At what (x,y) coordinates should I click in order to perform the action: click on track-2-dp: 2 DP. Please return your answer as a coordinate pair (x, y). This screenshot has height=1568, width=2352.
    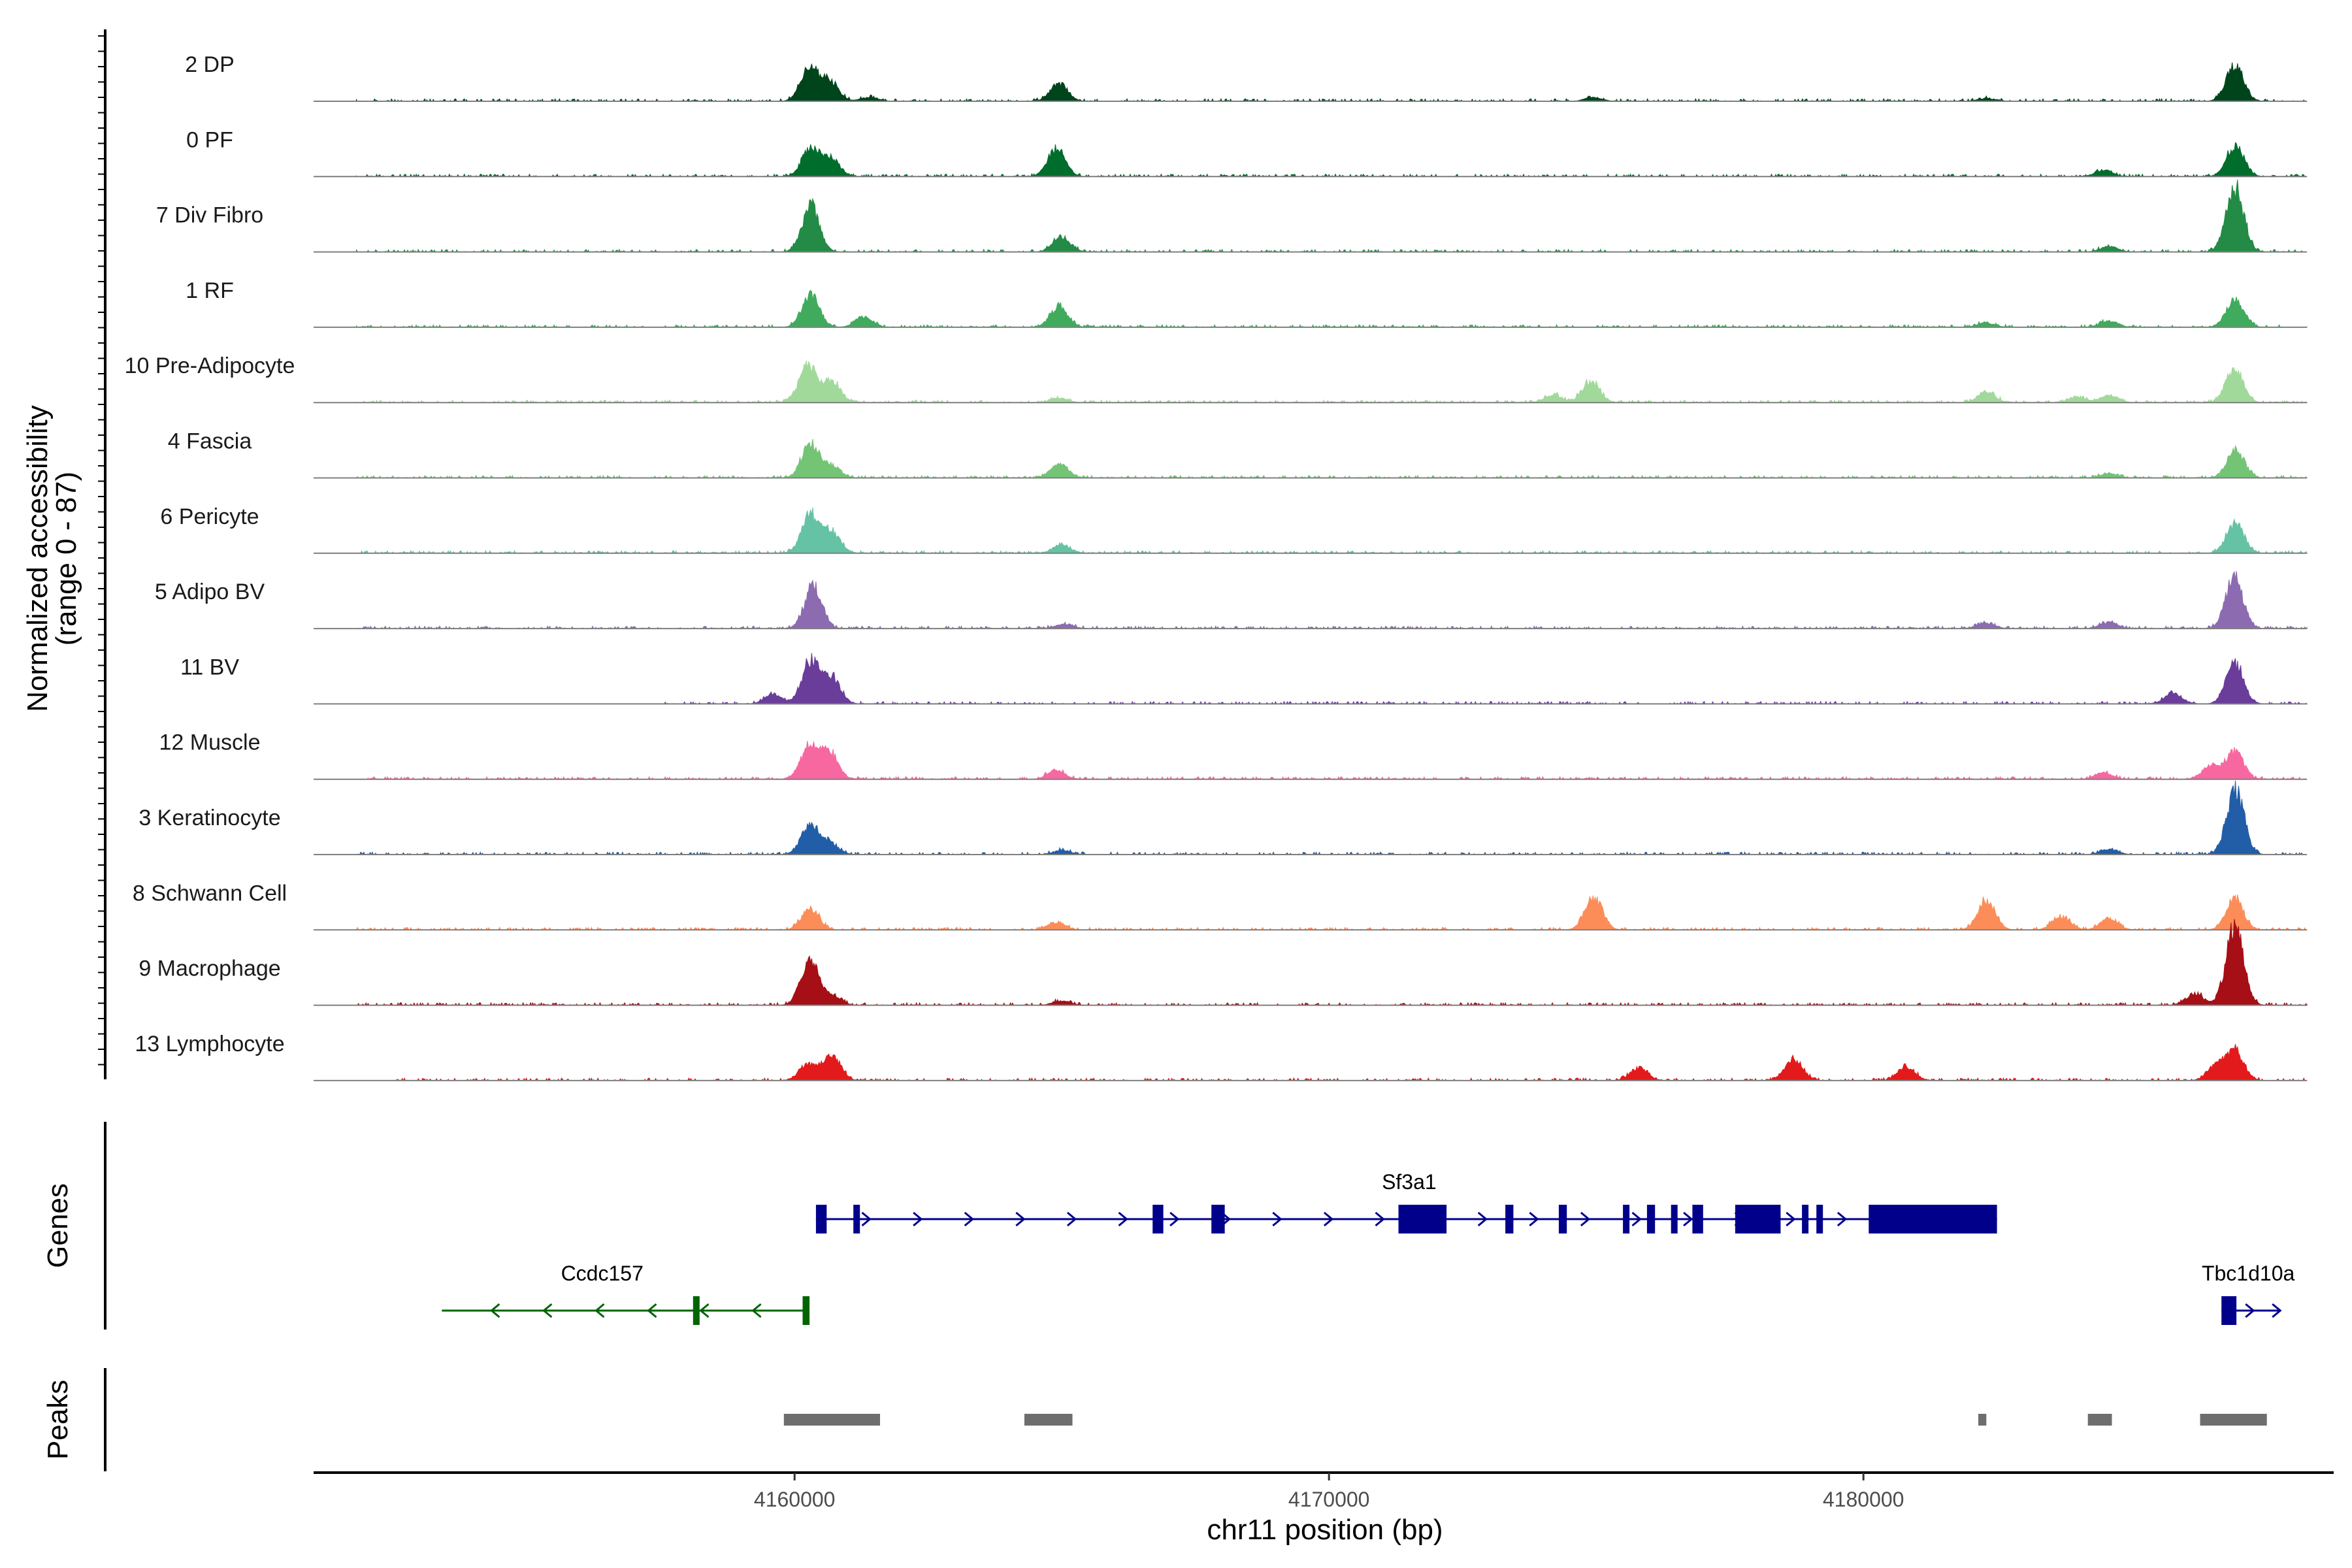
    Looking at the image, I should click on (1246, 77).